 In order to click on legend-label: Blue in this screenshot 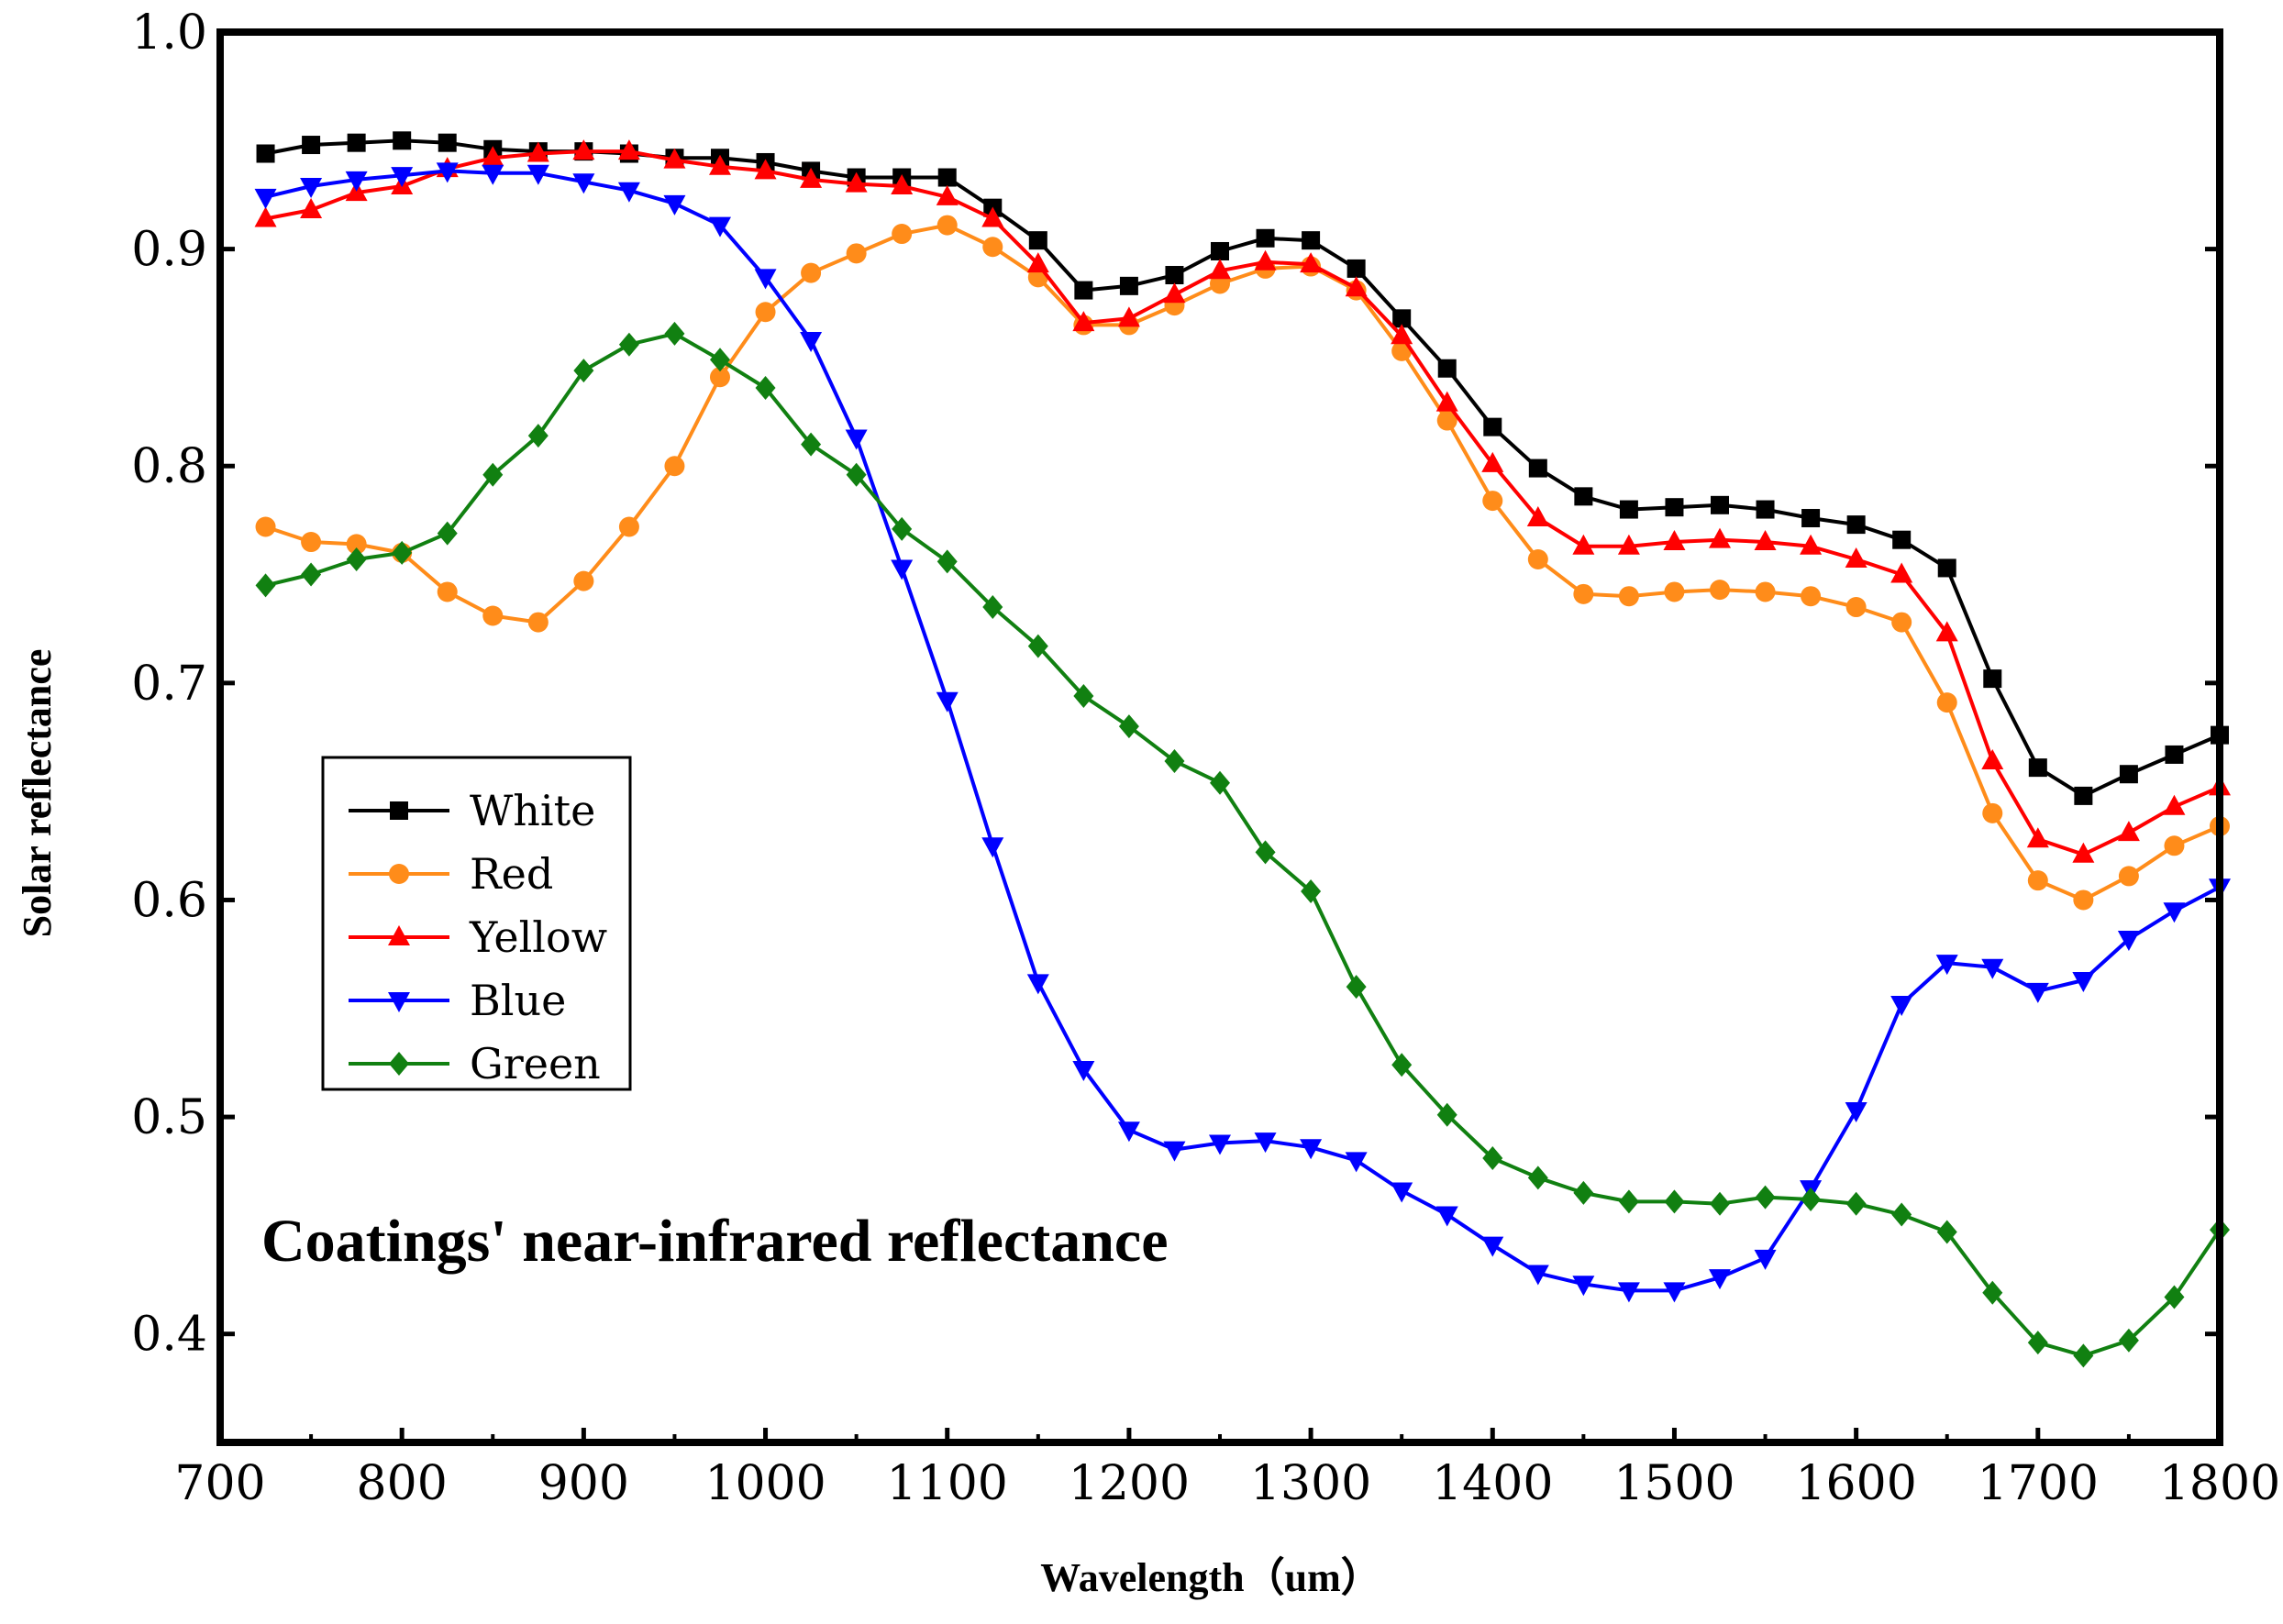, I will do `click(518, 1000)`.